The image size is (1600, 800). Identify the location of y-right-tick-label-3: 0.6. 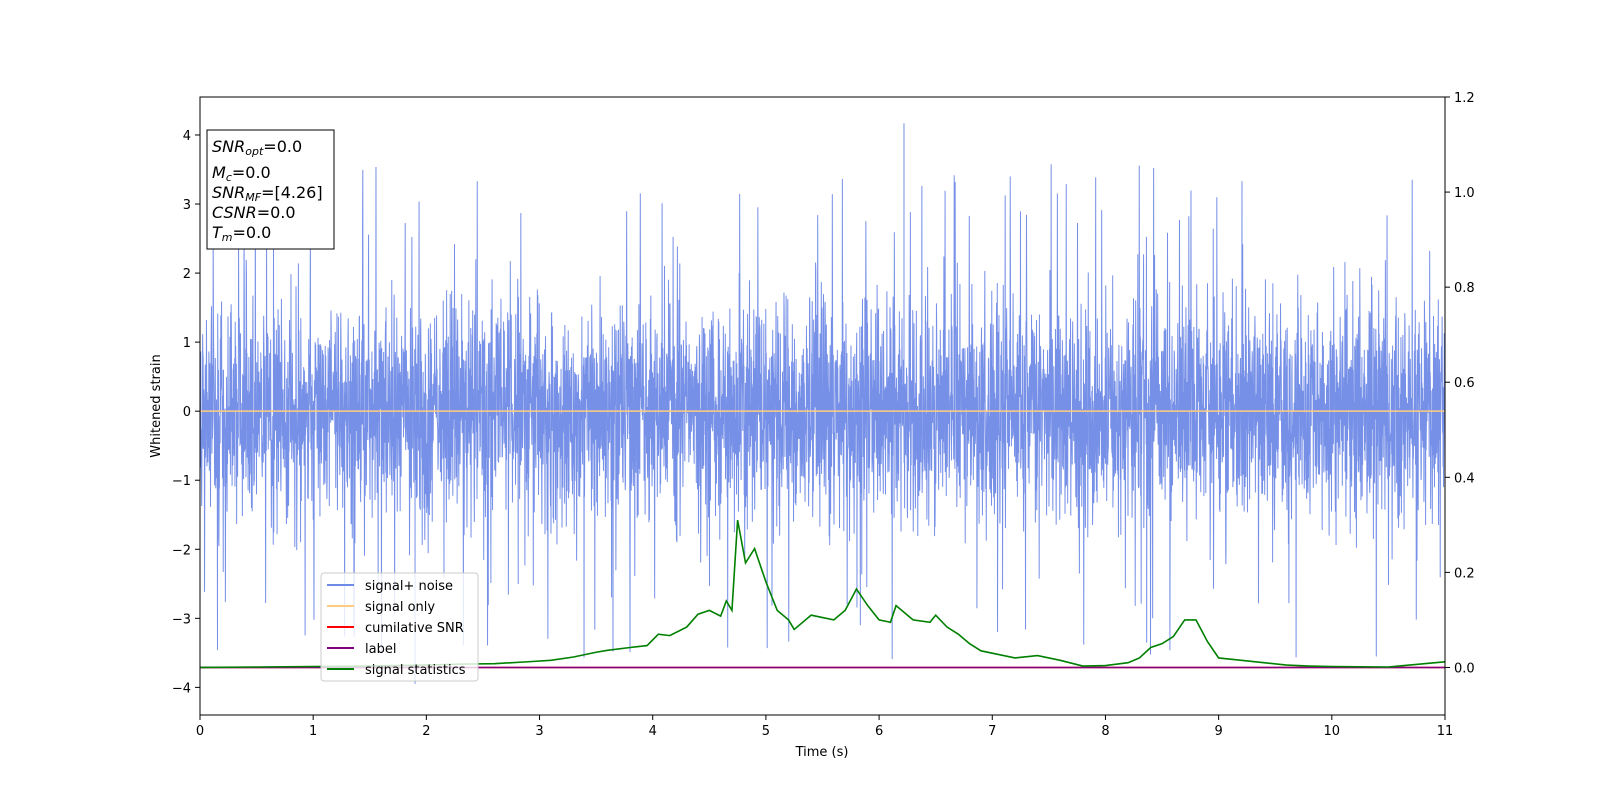
(1464, 383).